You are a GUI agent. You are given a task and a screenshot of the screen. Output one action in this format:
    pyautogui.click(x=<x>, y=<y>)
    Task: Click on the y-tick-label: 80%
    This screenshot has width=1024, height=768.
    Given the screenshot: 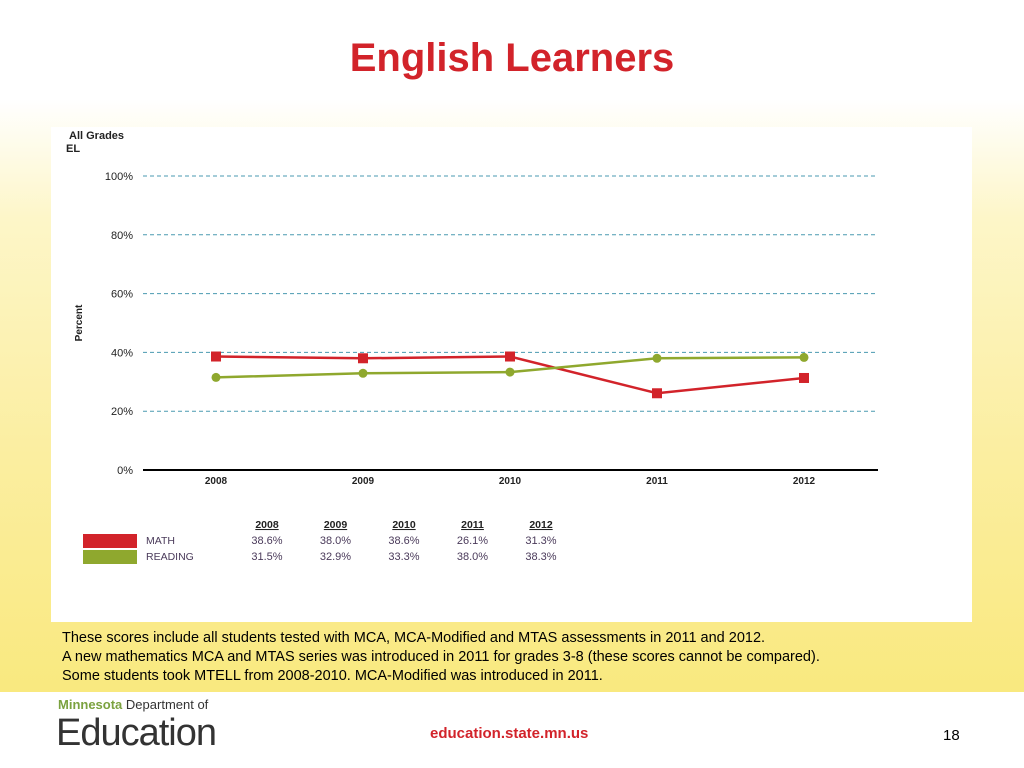 What is the action you would take?
    pyautogui.click(x=122, y=236)
    